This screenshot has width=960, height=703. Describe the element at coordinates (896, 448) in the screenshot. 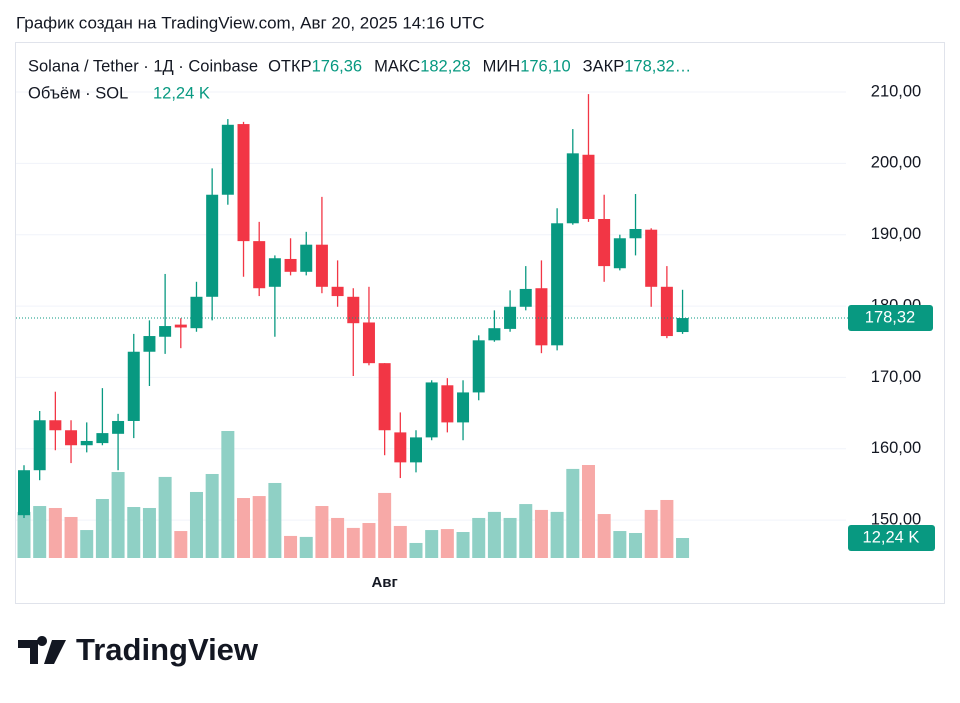

I see `y-tick-label: 160,00` at that location.